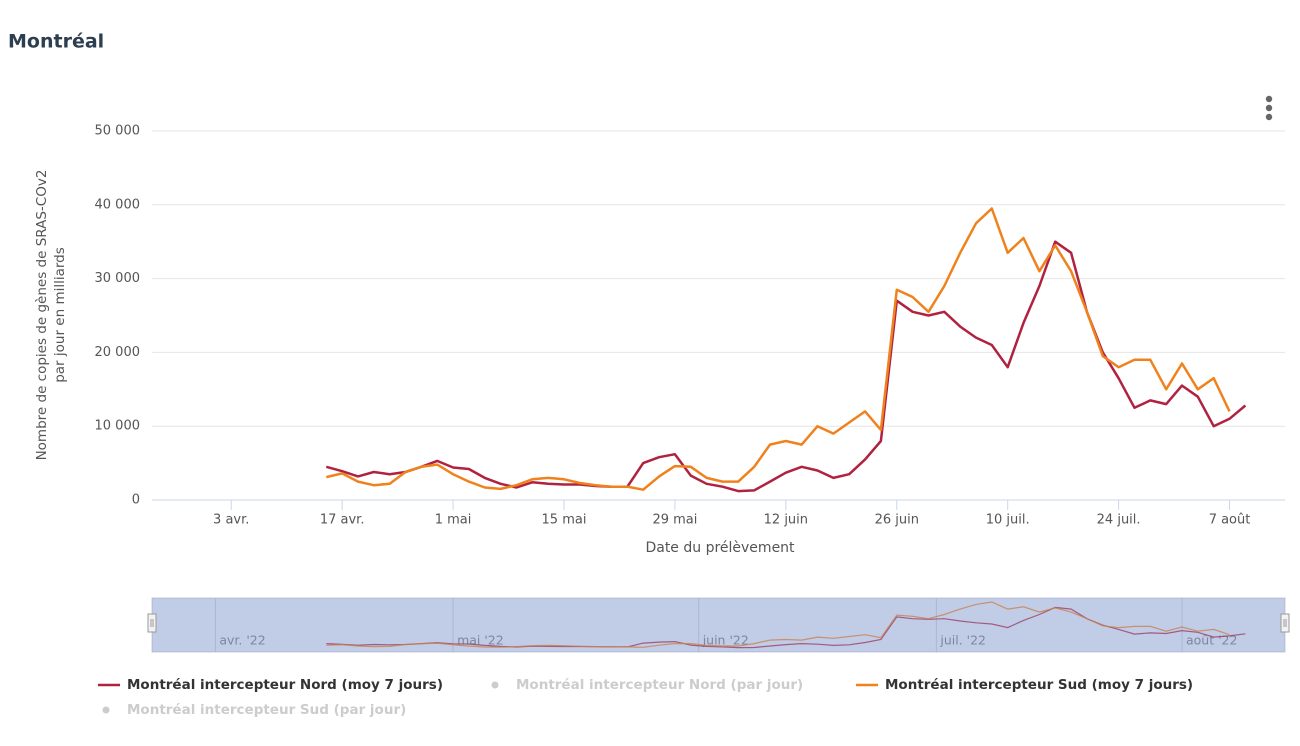  I want to click on navigator-line, so click(778, 624).